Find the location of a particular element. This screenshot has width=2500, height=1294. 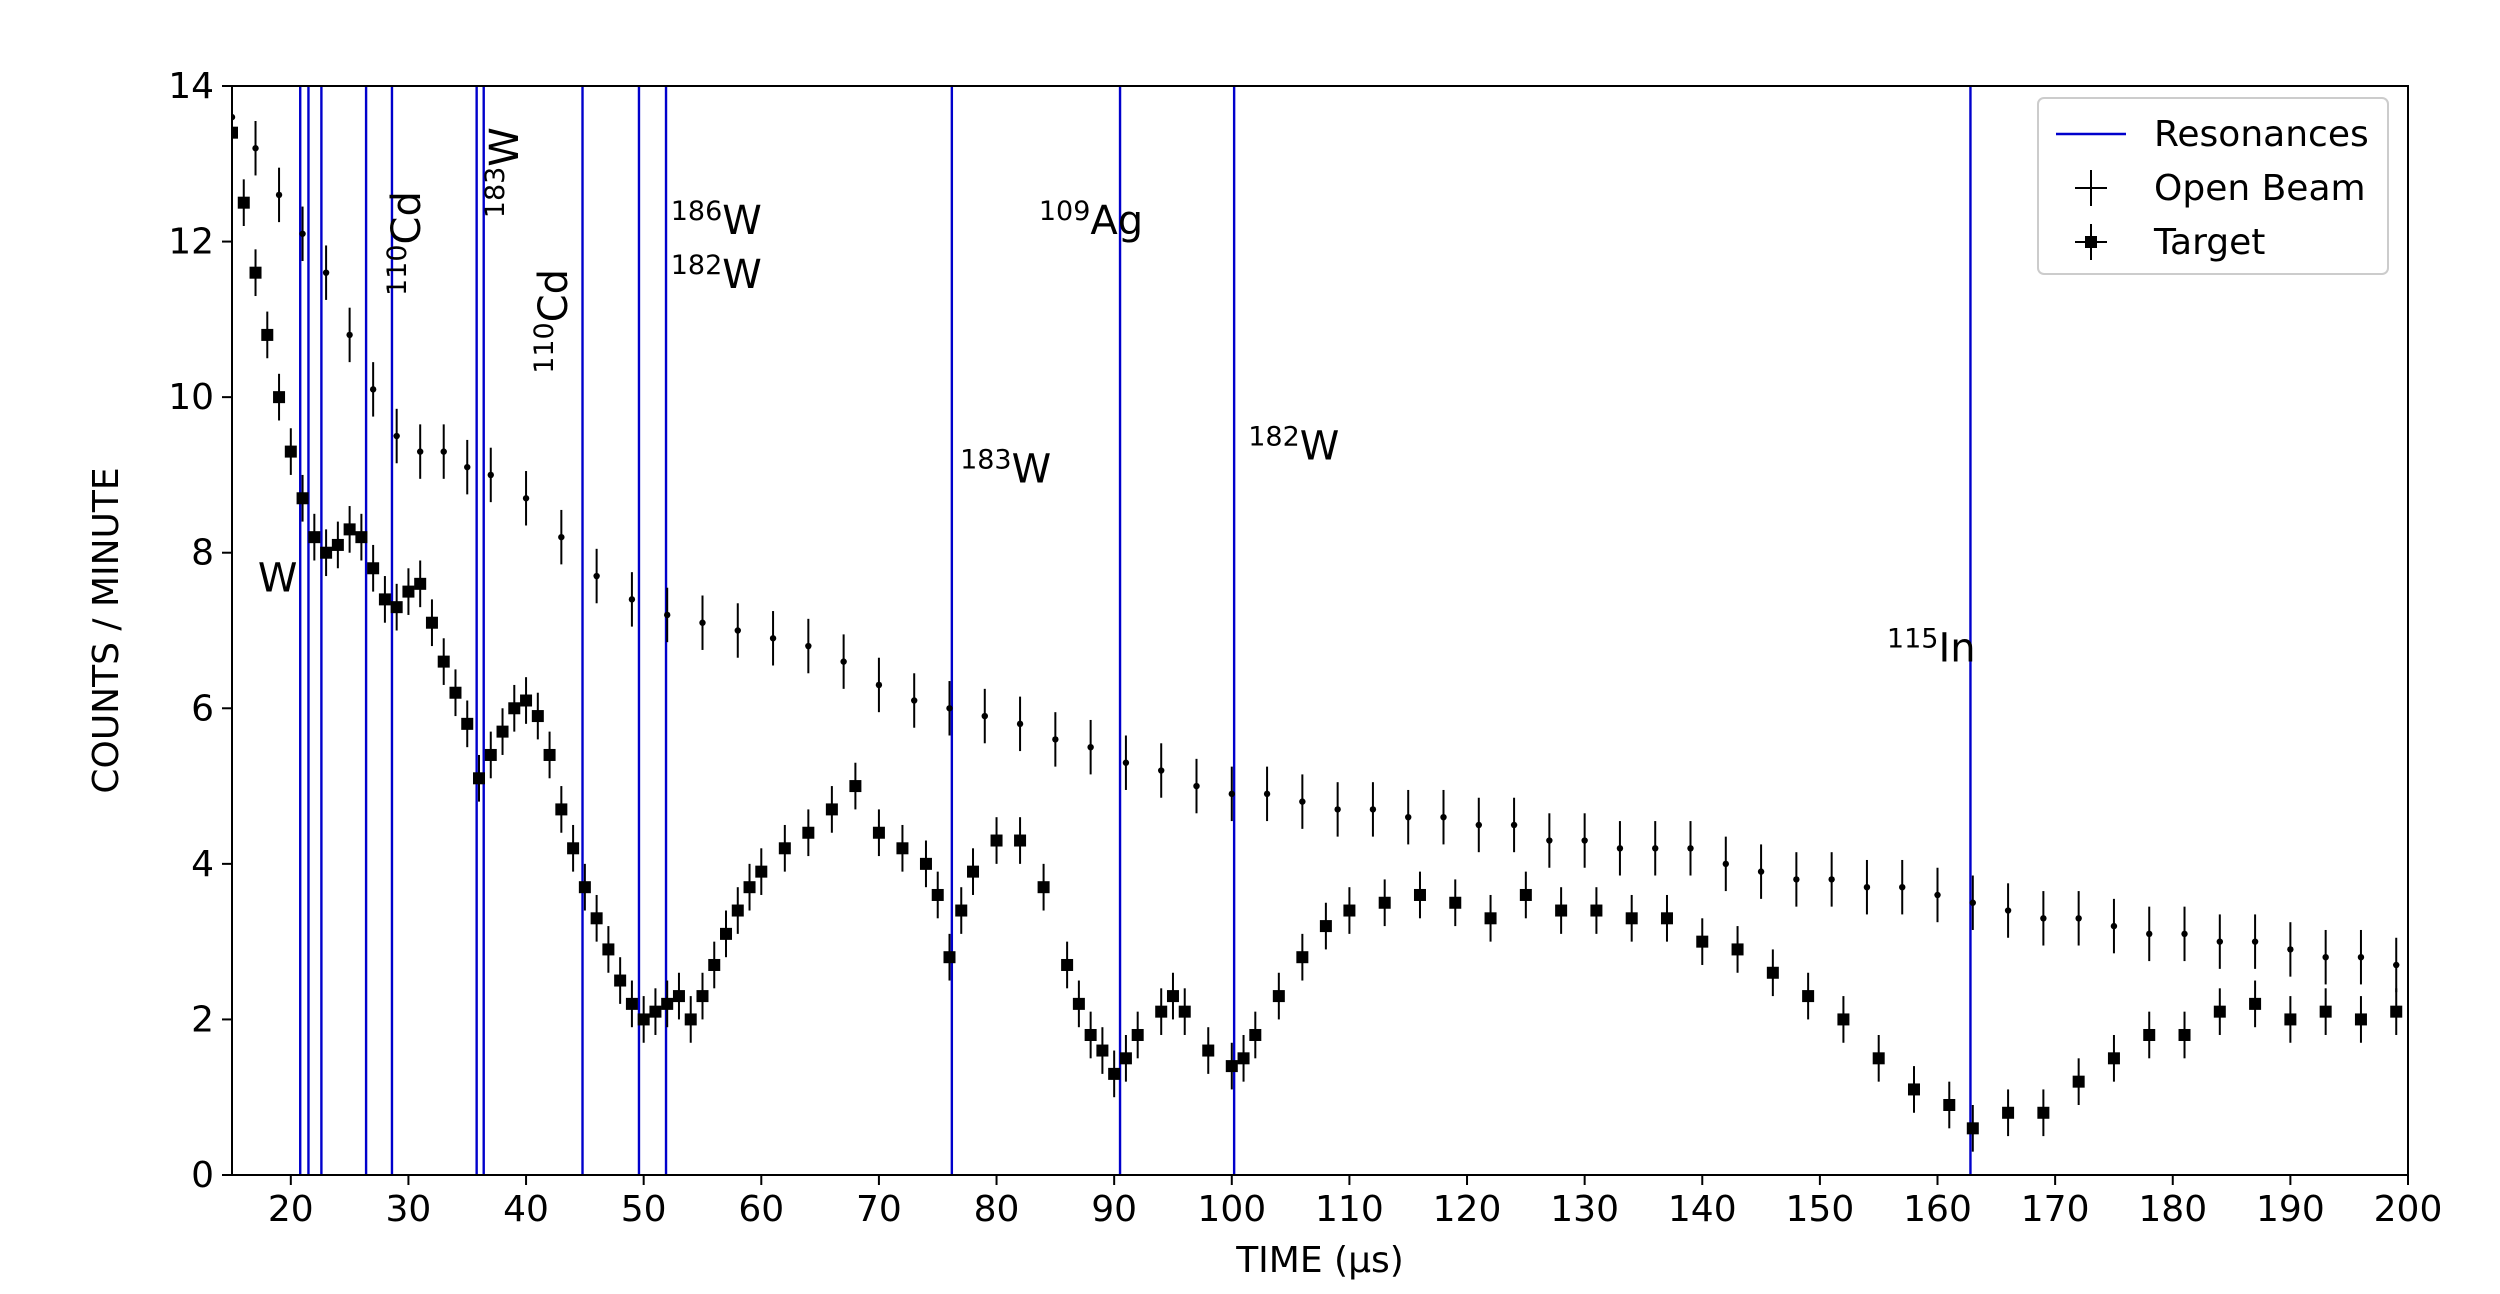

x-tick-label: 130 is located at coordinates (1584, 1209).